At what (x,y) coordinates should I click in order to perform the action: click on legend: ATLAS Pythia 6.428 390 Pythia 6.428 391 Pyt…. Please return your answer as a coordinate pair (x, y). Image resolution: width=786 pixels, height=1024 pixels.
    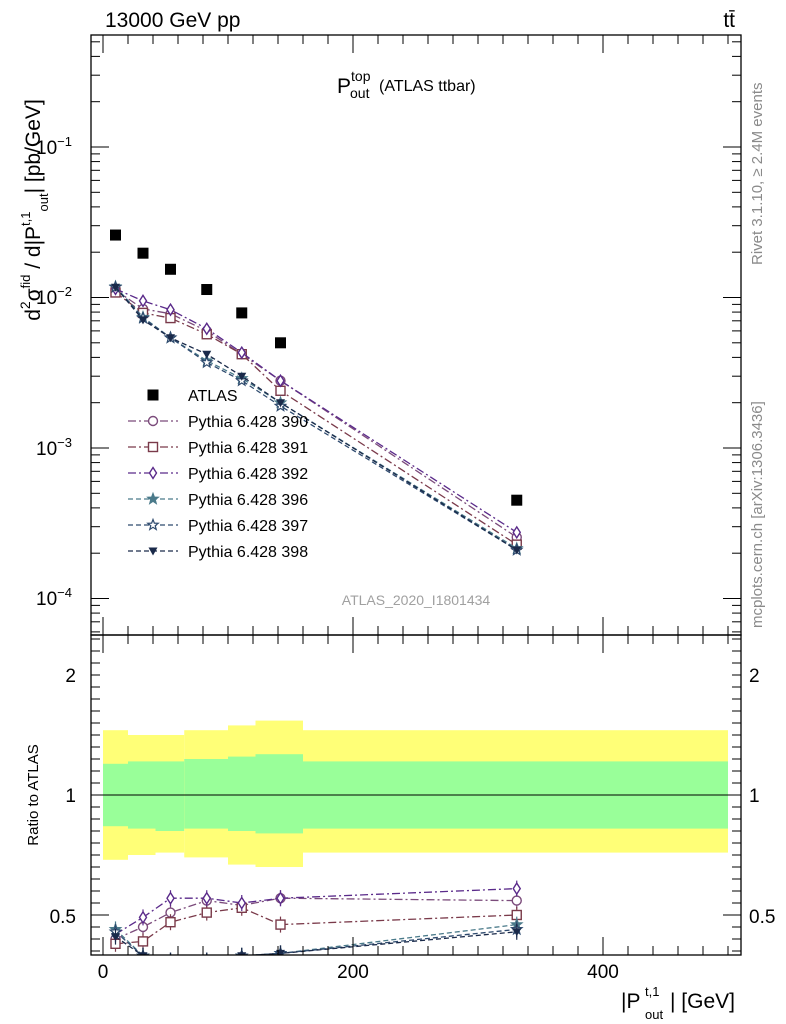
    Looking at the image, I should click on (218, 474).